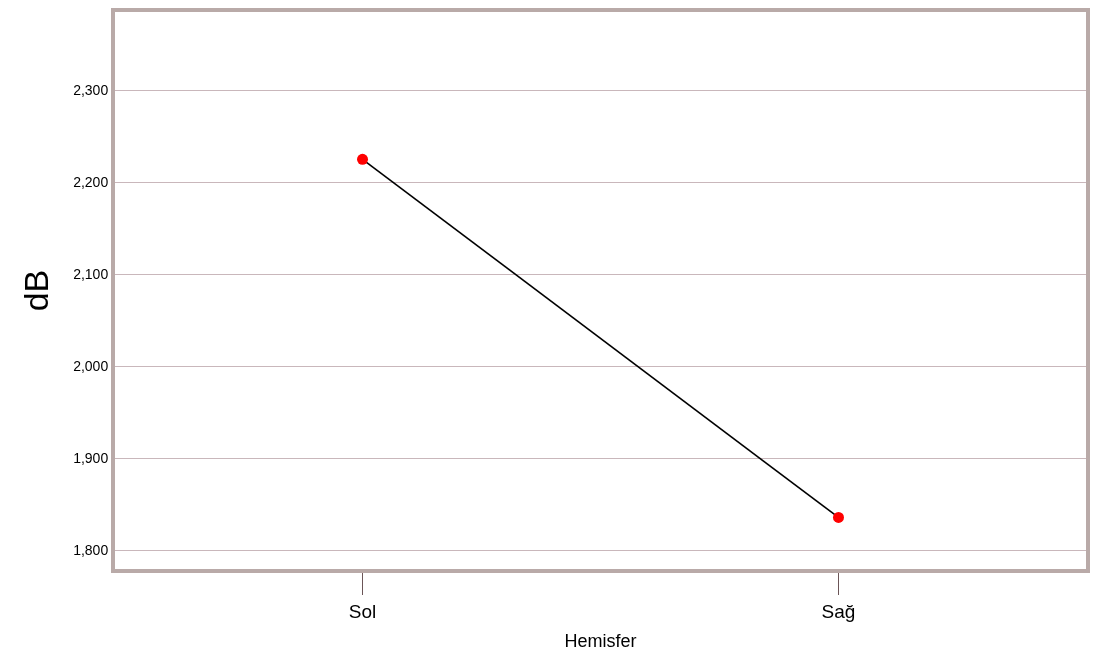  What do you see at coordinates (91, 458) in the screenshot?
I see `y-tick-label: 1,900` at bounding box center [91, 458].